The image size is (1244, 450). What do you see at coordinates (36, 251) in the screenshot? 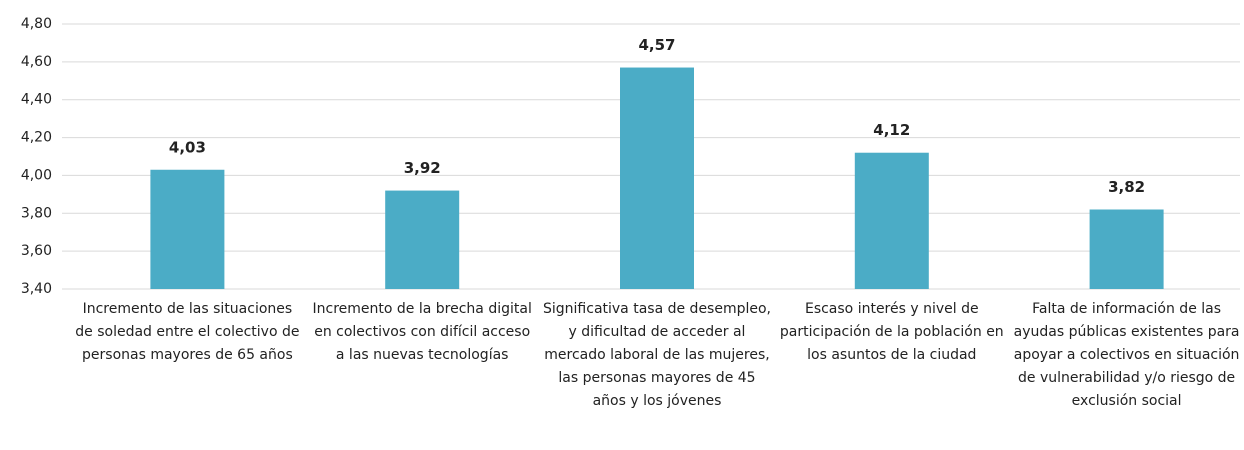
I see `y-tick-label: 3,60` at bounding box center [36, 251].